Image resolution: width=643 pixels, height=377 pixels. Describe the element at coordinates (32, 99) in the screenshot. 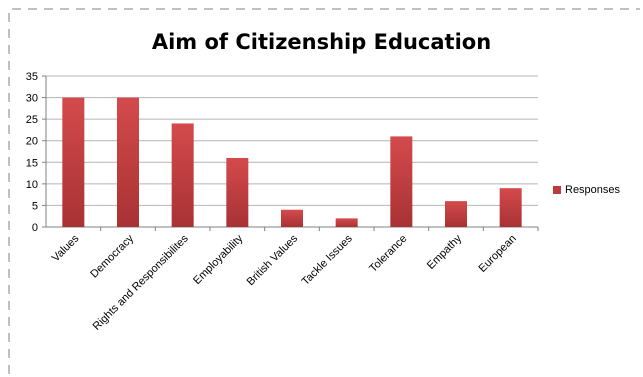

I see `y-tick-label: 30` at that location.